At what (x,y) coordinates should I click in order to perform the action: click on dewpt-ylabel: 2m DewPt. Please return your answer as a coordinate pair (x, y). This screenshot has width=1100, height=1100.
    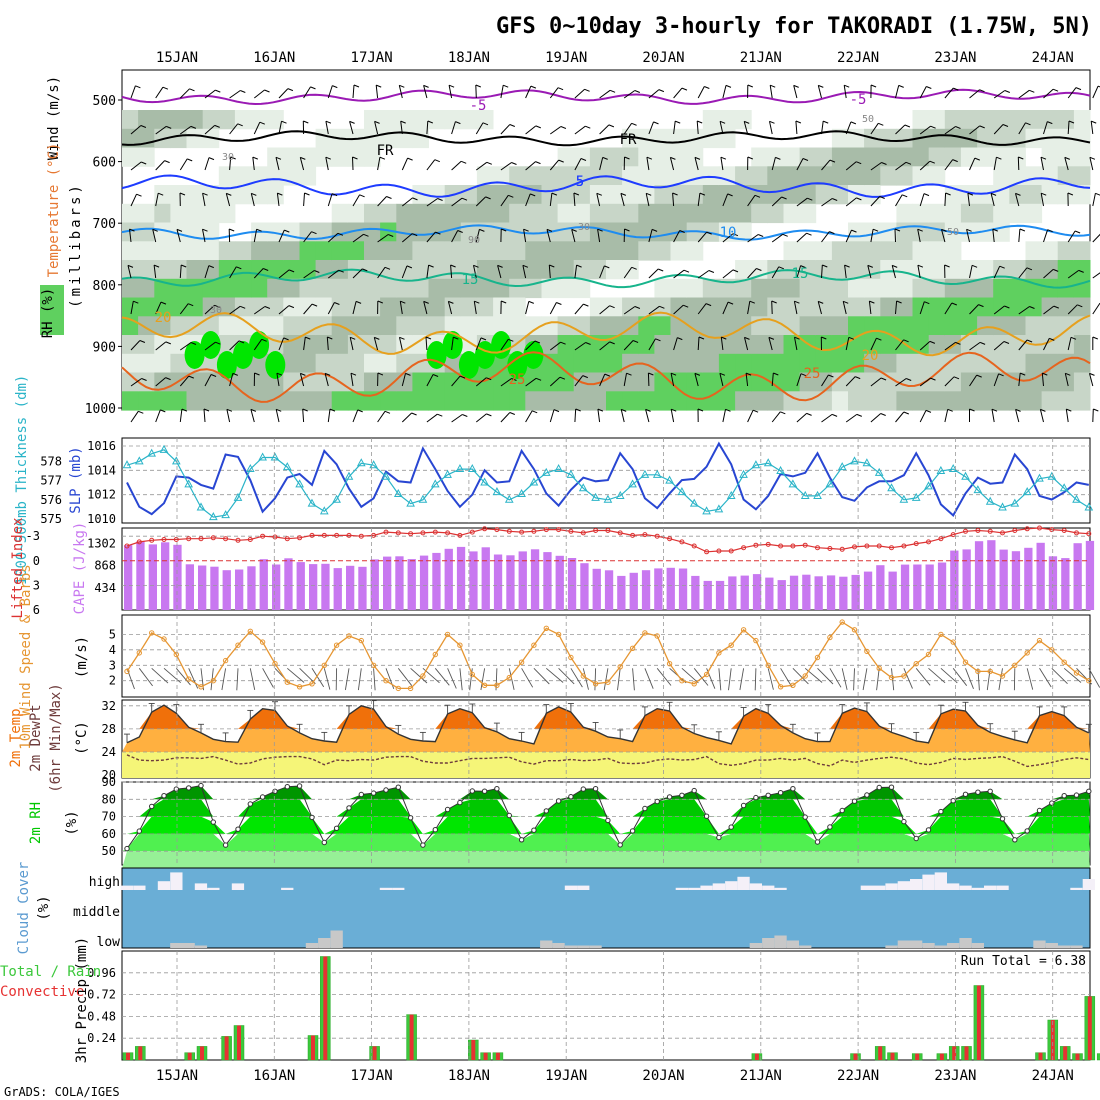
    Looking at the image, I should click on (36, 737).